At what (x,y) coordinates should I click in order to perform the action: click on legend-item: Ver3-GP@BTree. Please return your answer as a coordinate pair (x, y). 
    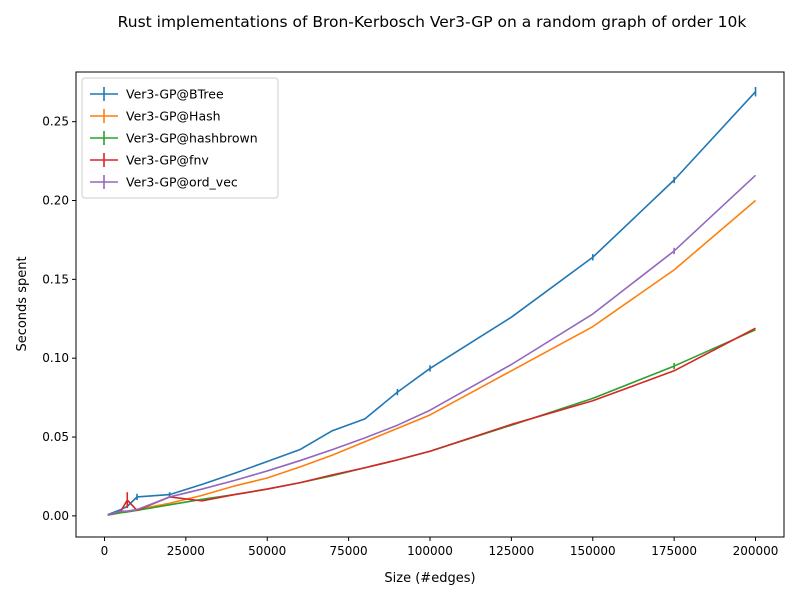
    Looking at the image, I should click on (157, 94).